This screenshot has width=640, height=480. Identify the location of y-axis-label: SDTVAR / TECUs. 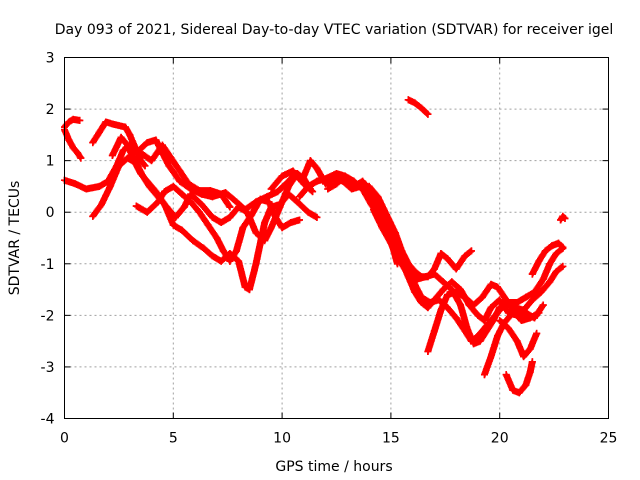
(15, 238).